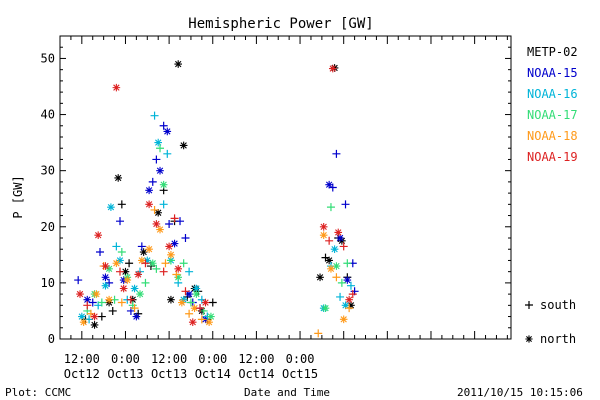 Image resolution: width=600 pixels, height=400 pixels. Describe the element at coordinates (552, 115) in the screenshot. I see `legend-item-noaa-17: NOAA-17` at that location.